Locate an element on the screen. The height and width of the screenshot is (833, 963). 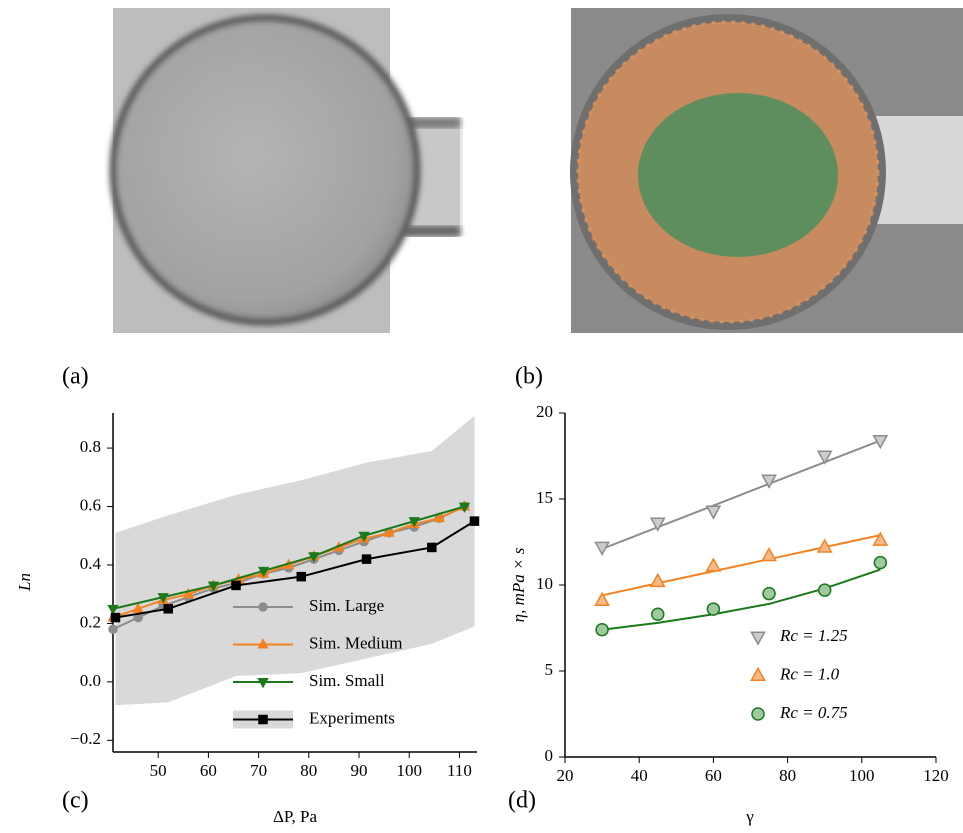
legend-label: Experiments is located at coordinates (352, 717).